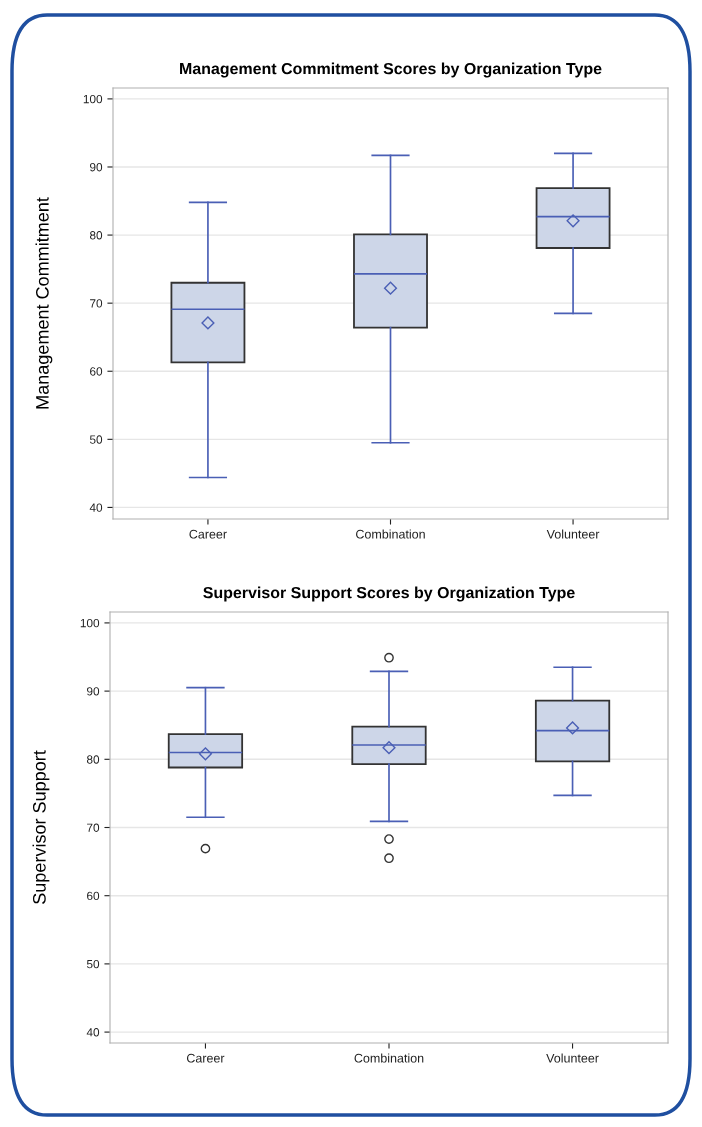  What do you see at coordinates (389, 594) in the screenshot?
I see `chart-title: Supervisor Support Scores by Organization Type` at bounding box center [389, 594].